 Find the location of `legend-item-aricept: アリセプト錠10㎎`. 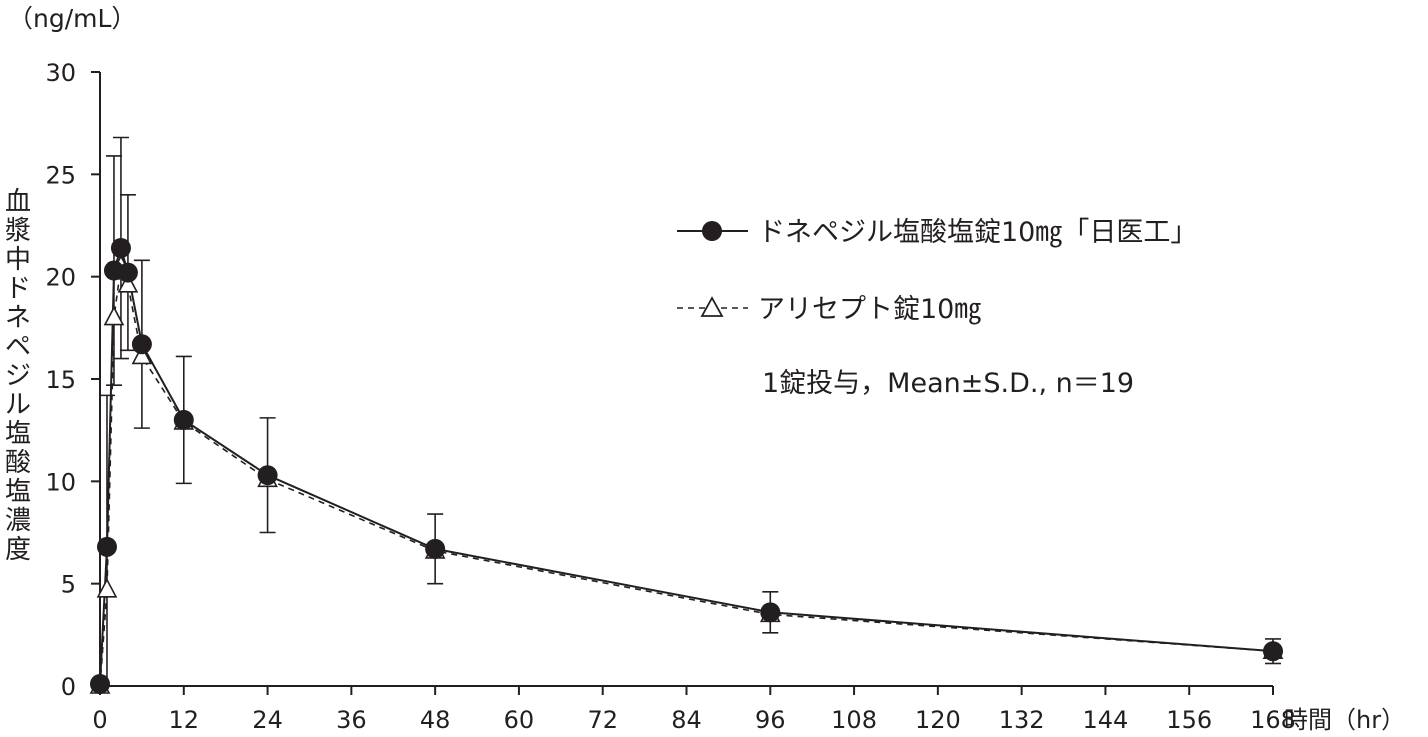

legend-item-aricept: アリセプト錠10㎎ is located at coordinates (829, 309).